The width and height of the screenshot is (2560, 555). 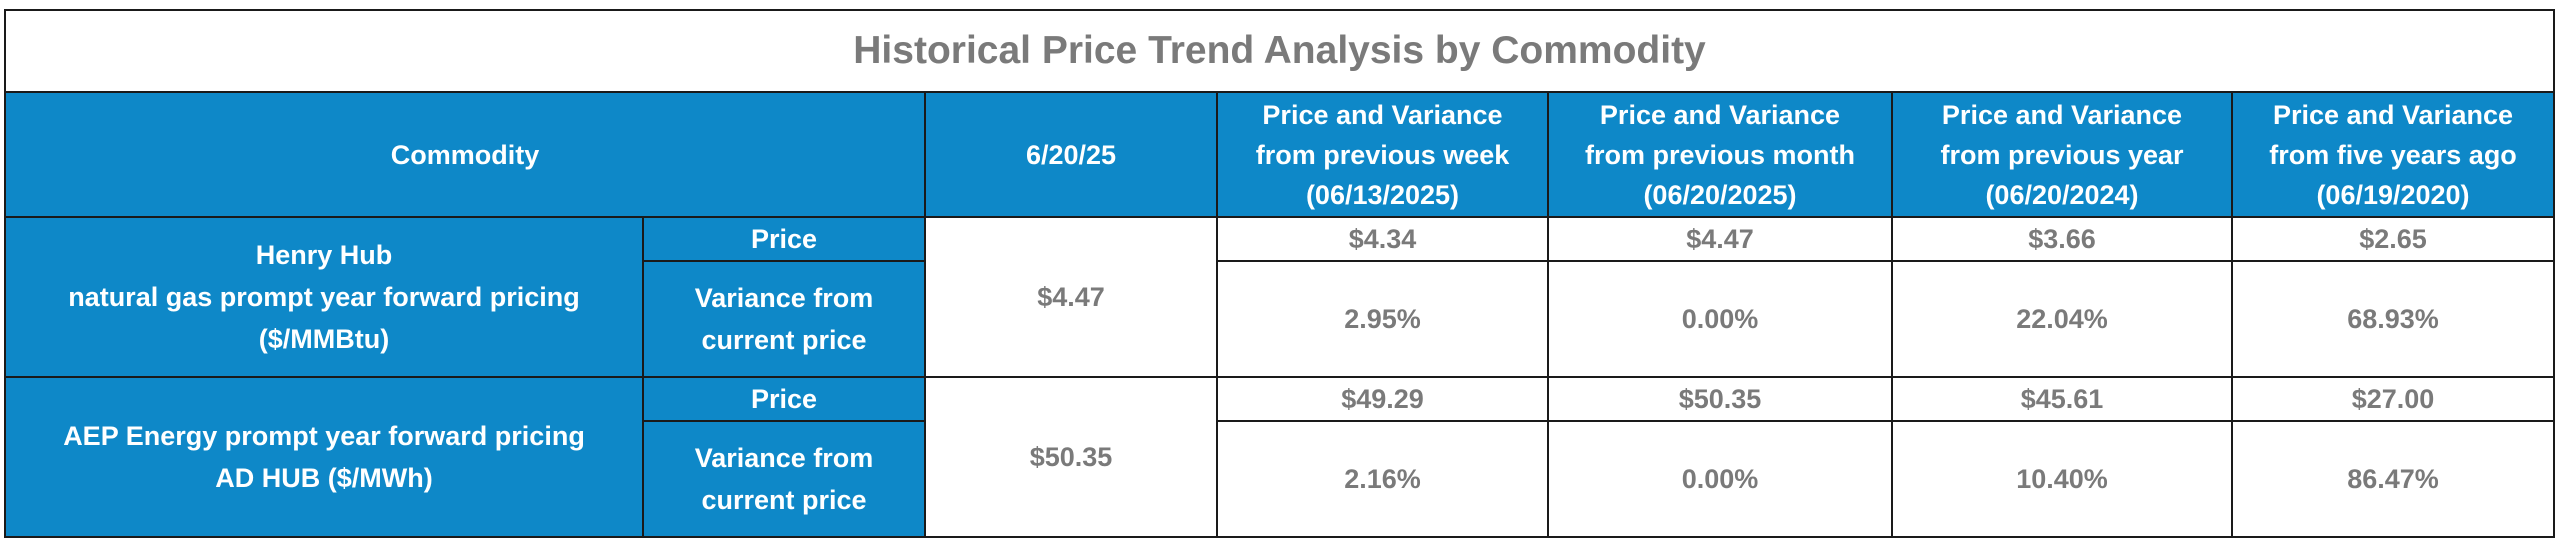 I want to click on price-cell: $45.61, so click(x=2062, y=399).